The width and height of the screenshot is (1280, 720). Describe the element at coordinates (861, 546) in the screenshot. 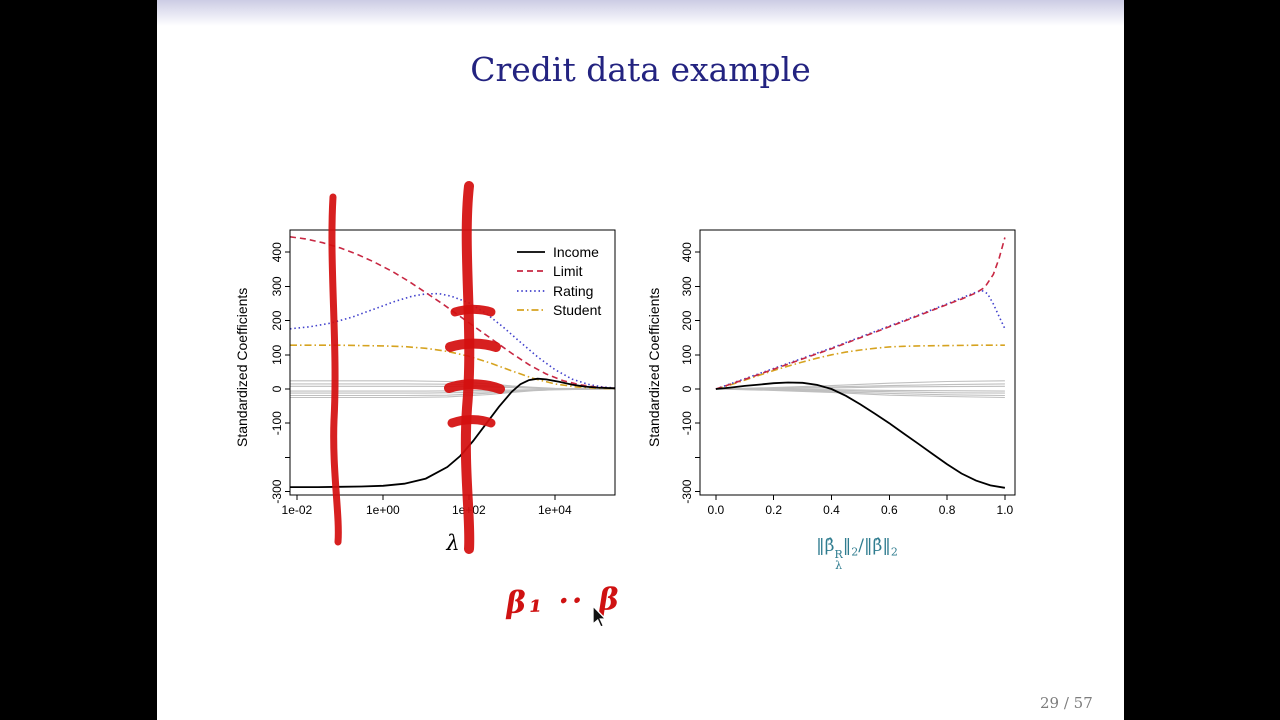

I see `slash: /` at that location.